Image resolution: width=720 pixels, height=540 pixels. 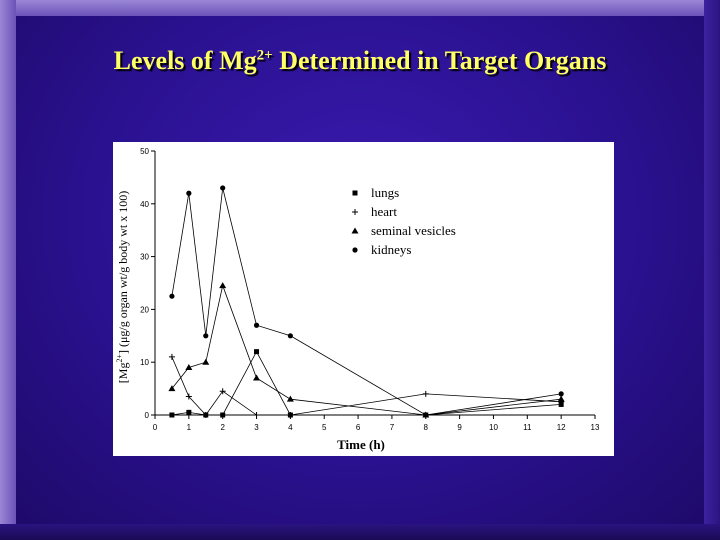 I want to click on x-tick-label: 11, so click(x=527, y=427).